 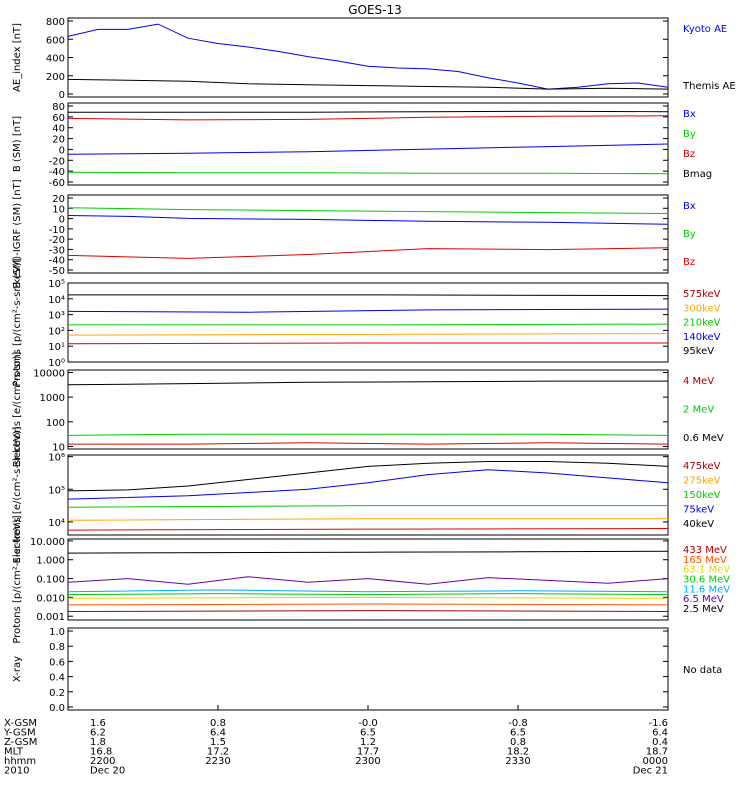 I want to click on plot-title: GOES-13, so click(x=375, y=10).